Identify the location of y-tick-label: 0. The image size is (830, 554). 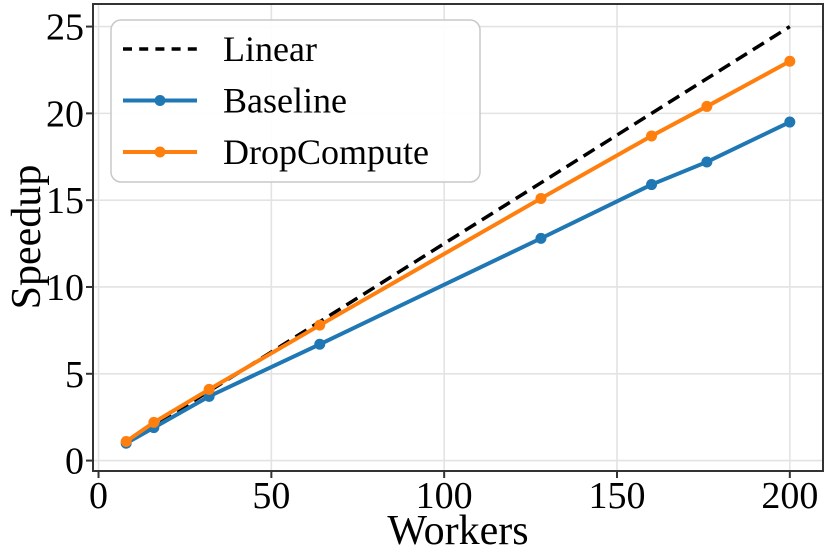
(74, 462).